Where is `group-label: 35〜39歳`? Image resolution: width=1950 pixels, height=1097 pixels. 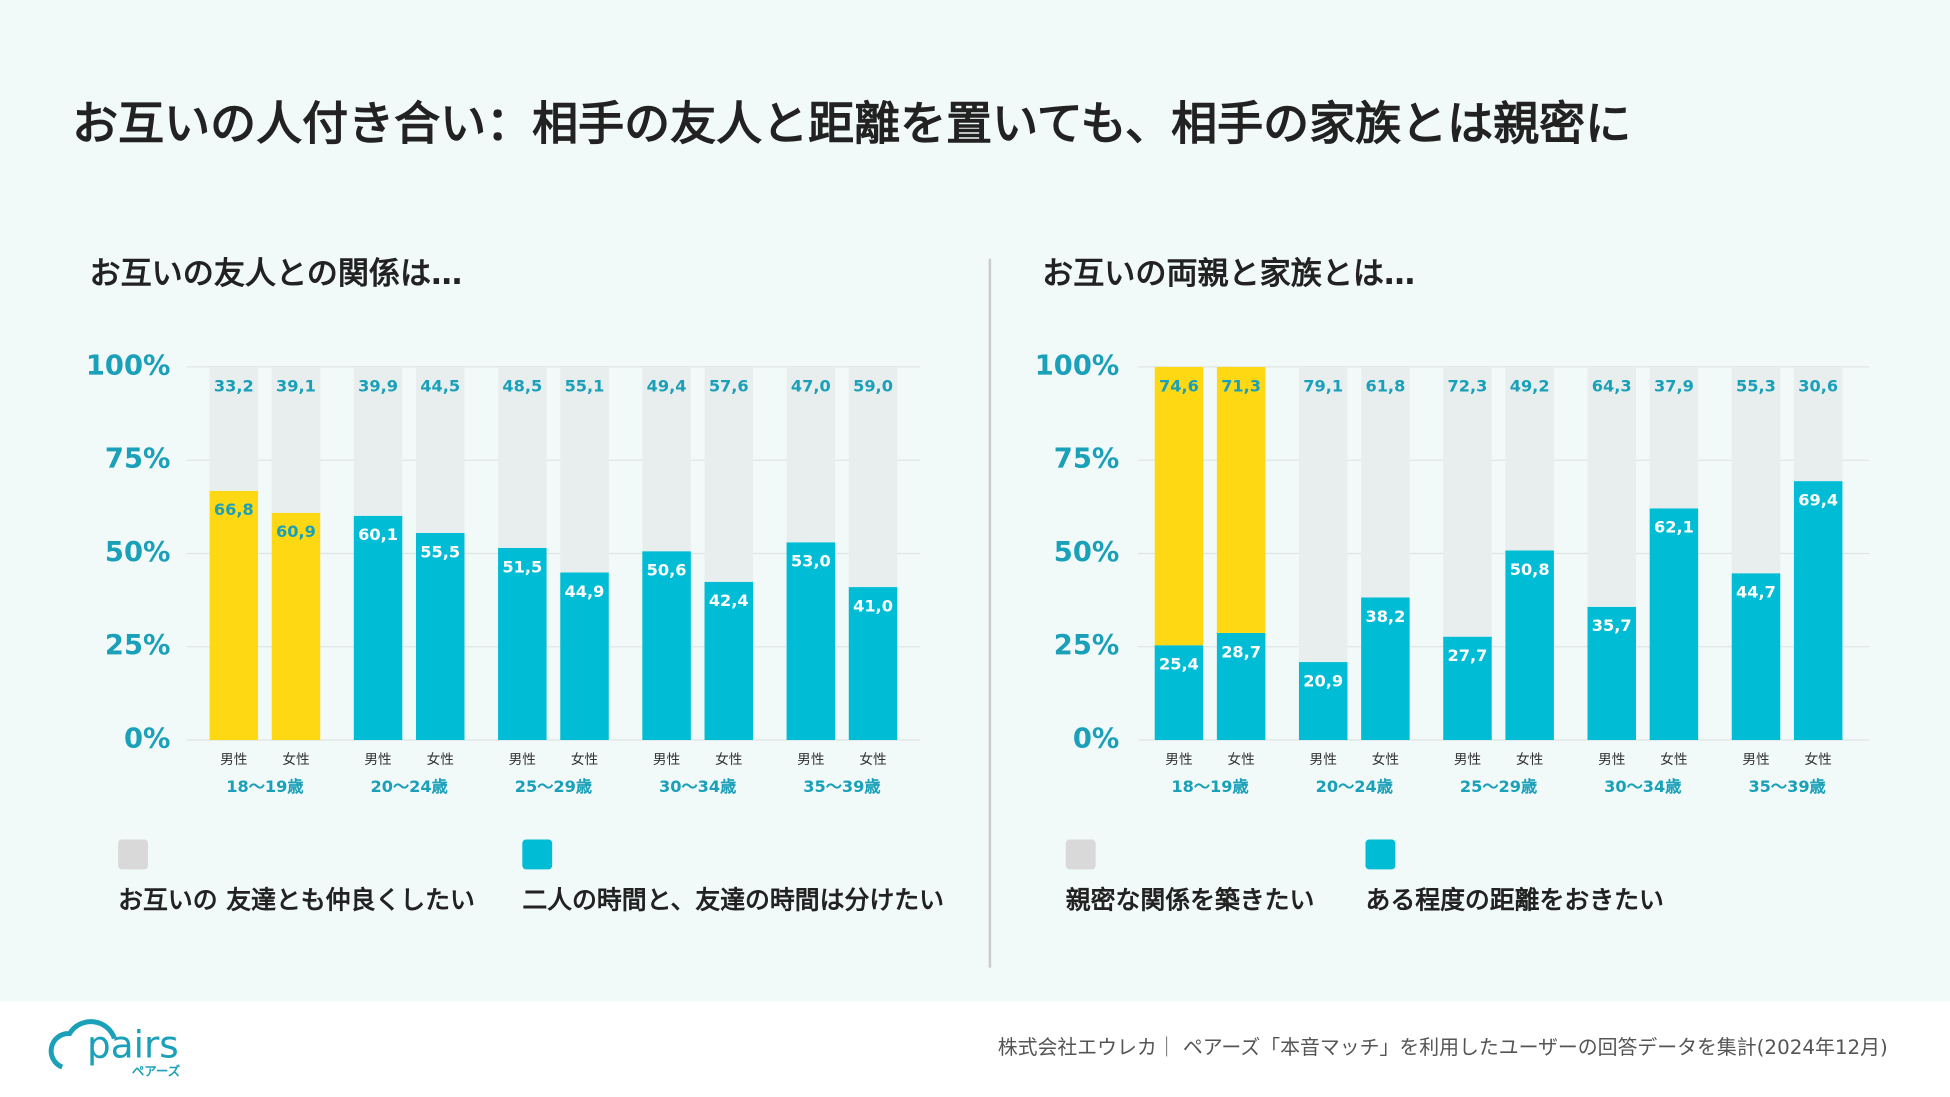
group-label: 35〜39歳 is located at coordinates (1786, 786).